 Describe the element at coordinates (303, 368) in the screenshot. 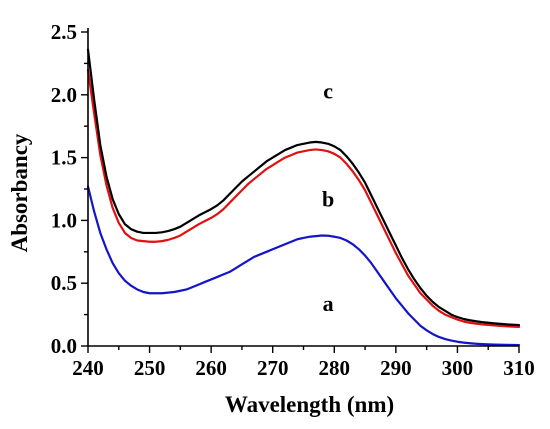

I see `x-tick-labels: 240 250 260 270 280 290 300 310` at that location.